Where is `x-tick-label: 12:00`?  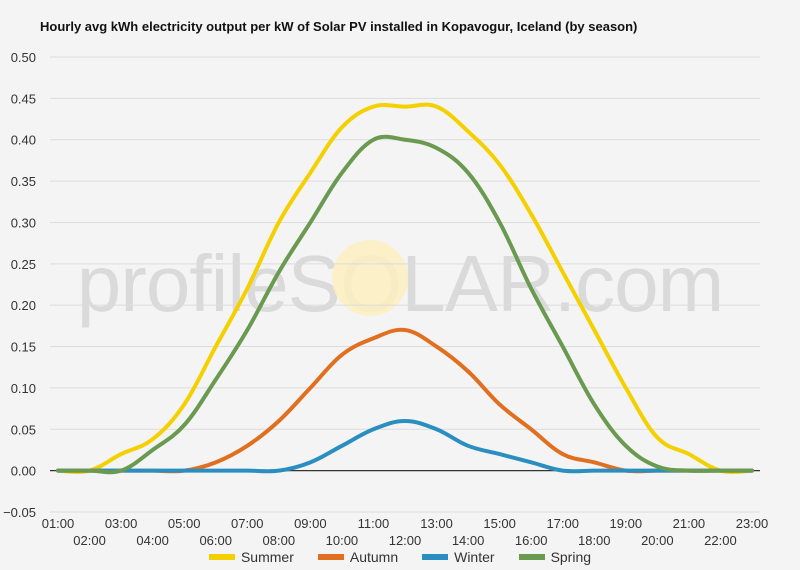 x-tick-label: 12:00 is located at coordinates (405, 540).